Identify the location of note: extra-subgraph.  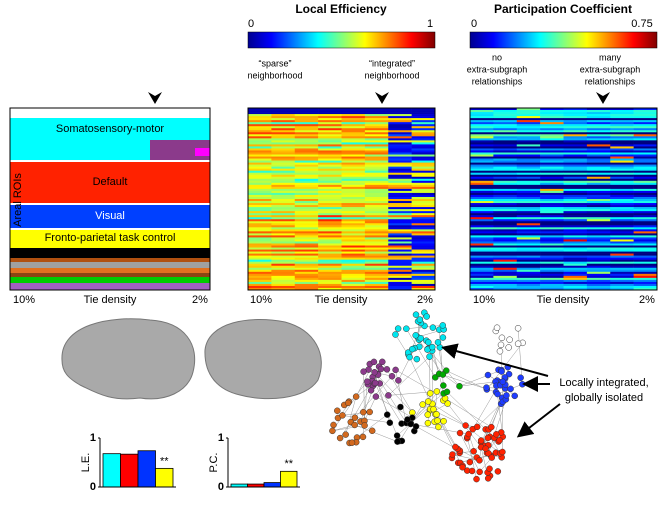
(610, 69).